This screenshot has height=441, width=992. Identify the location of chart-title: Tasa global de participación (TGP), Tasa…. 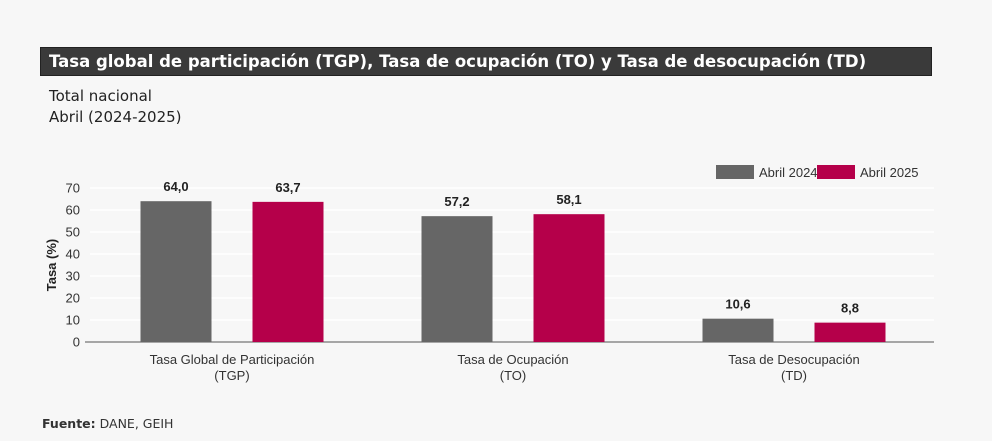
(486, 61).